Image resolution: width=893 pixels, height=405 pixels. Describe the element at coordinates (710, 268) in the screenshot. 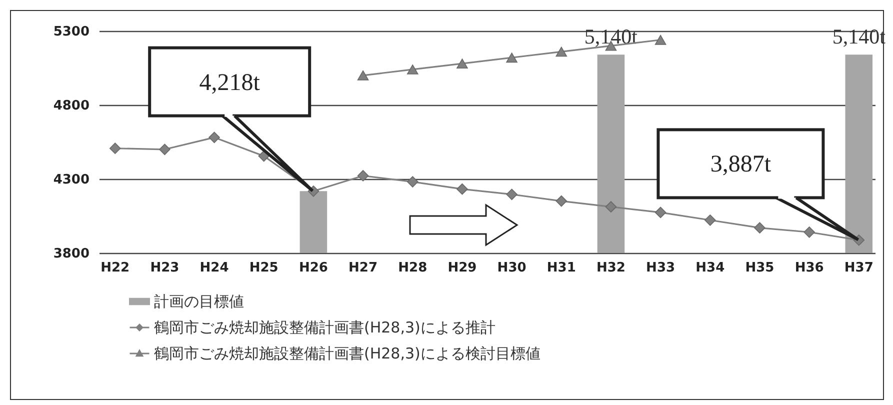

I see `x-tick-label: H34` at that location.